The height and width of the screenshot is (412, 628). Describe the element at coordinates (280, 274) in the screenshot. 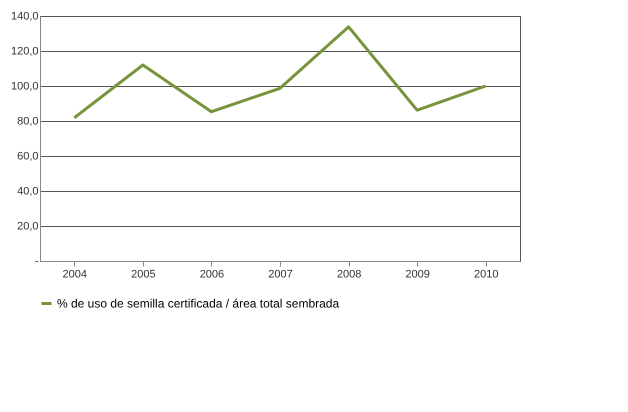

I see `x-tick-label: 2007` at that location.